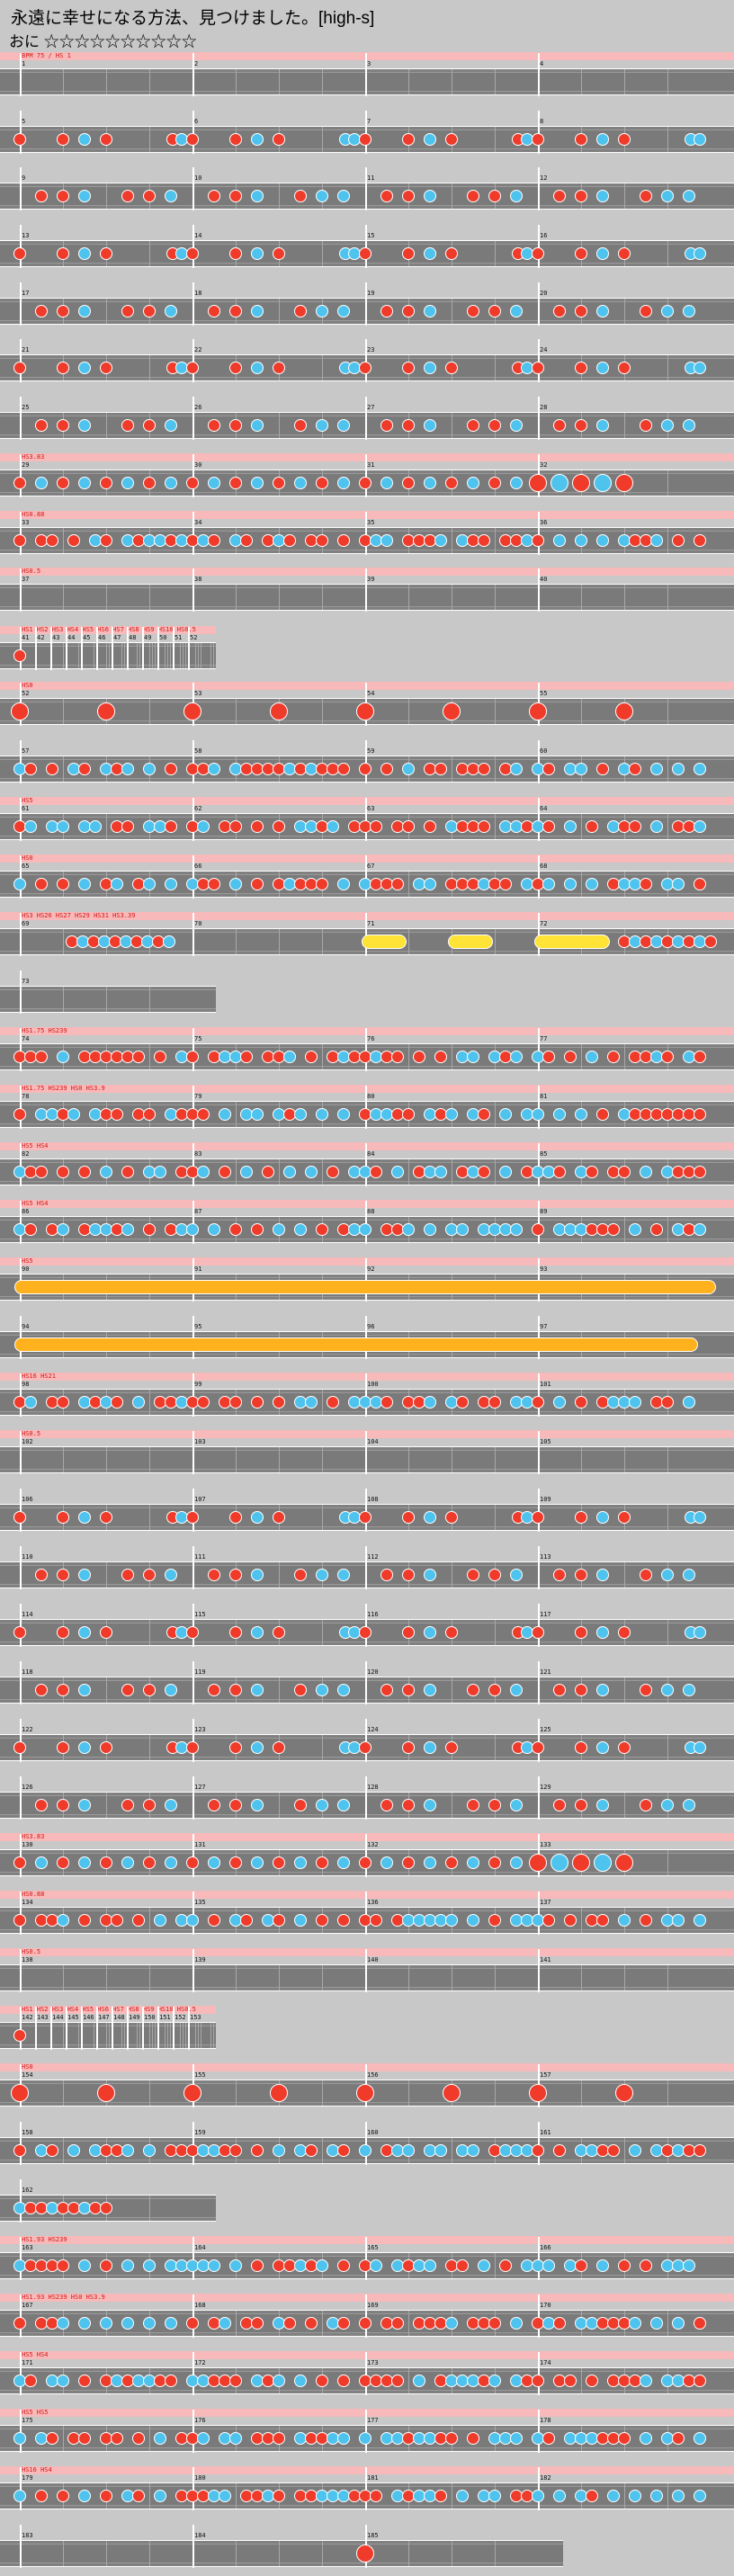  Describe the element at coordinates (367, 1855) in the screenshot. I see `note-row: HS3.83 130 131 132 133` at that location.